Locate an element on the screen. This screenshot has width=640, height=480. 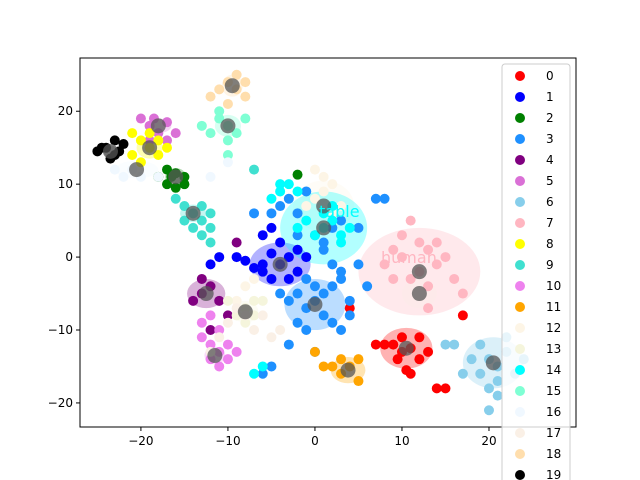
x-tick-label--10: −10 is located at coordinates (227, 441).